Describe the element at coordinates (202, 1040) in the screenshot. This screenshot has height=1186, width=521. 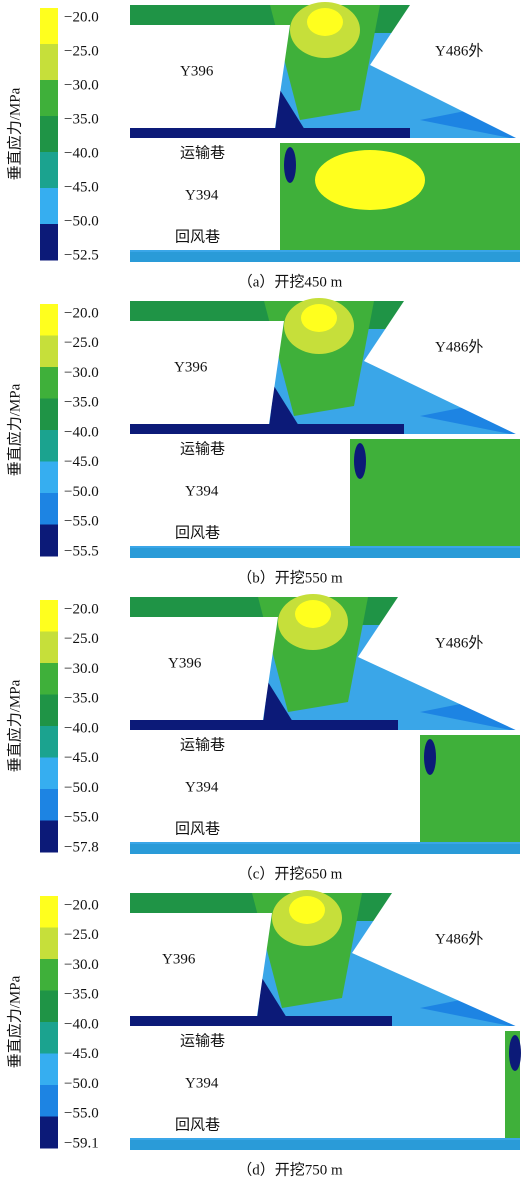
I see `label: 运输巷` at that location.